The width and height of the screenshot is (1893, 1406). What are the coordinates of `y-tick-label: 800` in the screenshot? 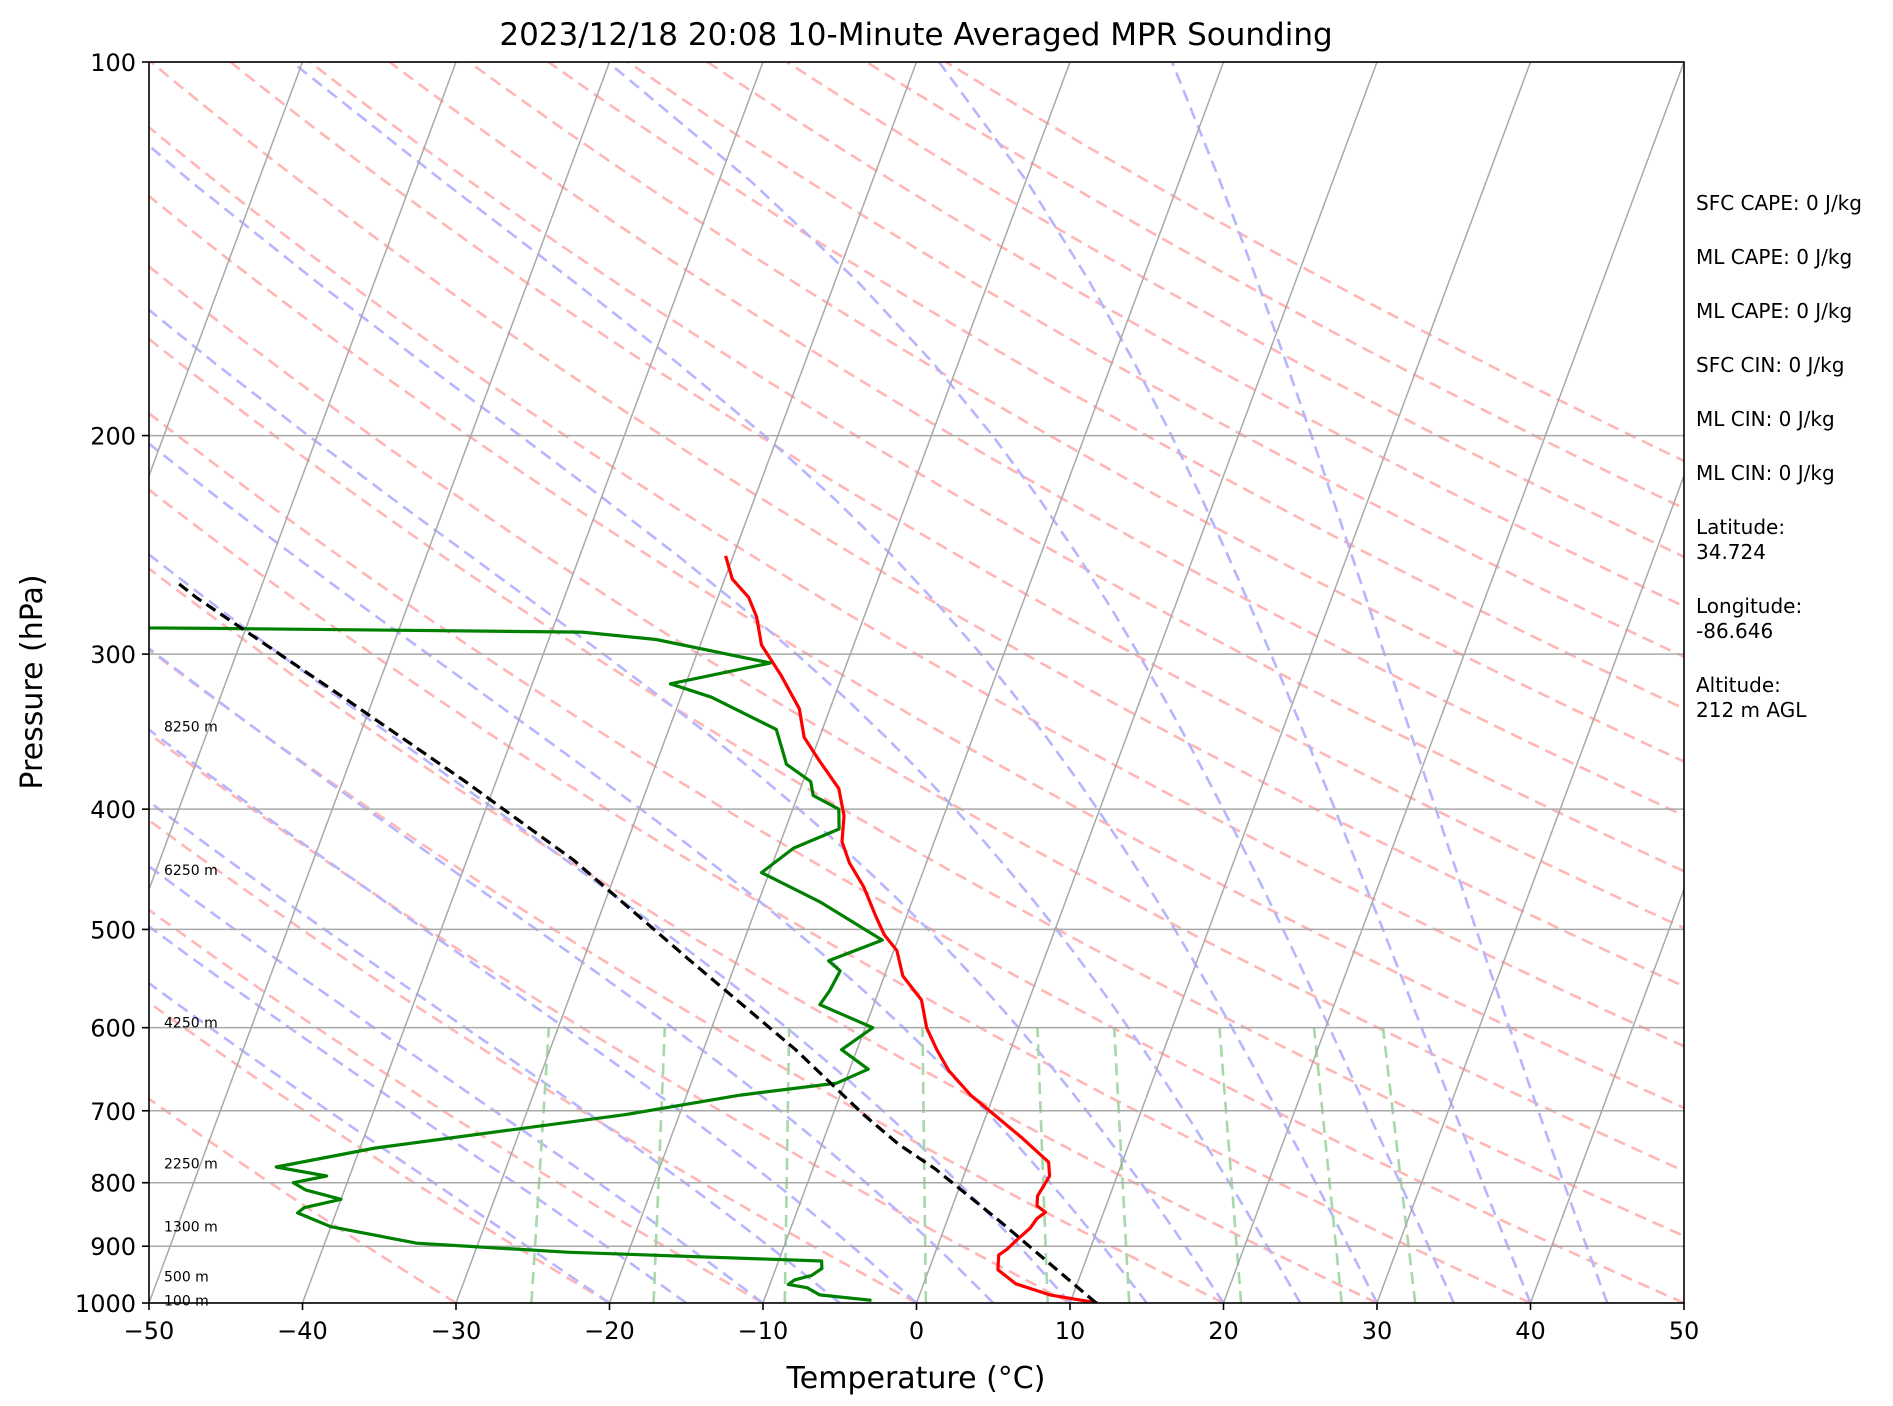 It's located at (113, 1184).